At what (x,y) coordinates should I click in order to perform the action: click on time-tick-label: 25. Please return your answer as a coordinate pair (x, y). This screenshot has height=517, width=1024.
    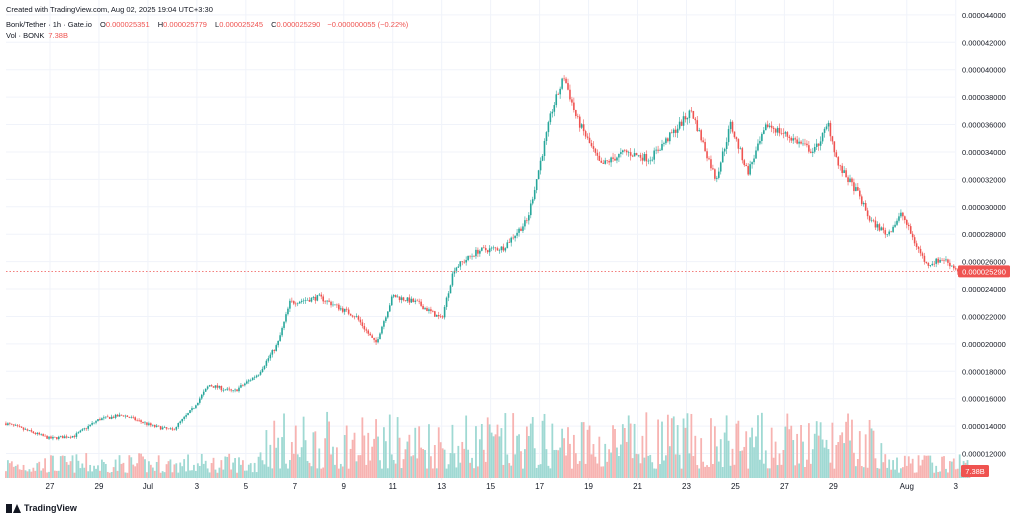
    Looking at the image, I should click on (735, 486).